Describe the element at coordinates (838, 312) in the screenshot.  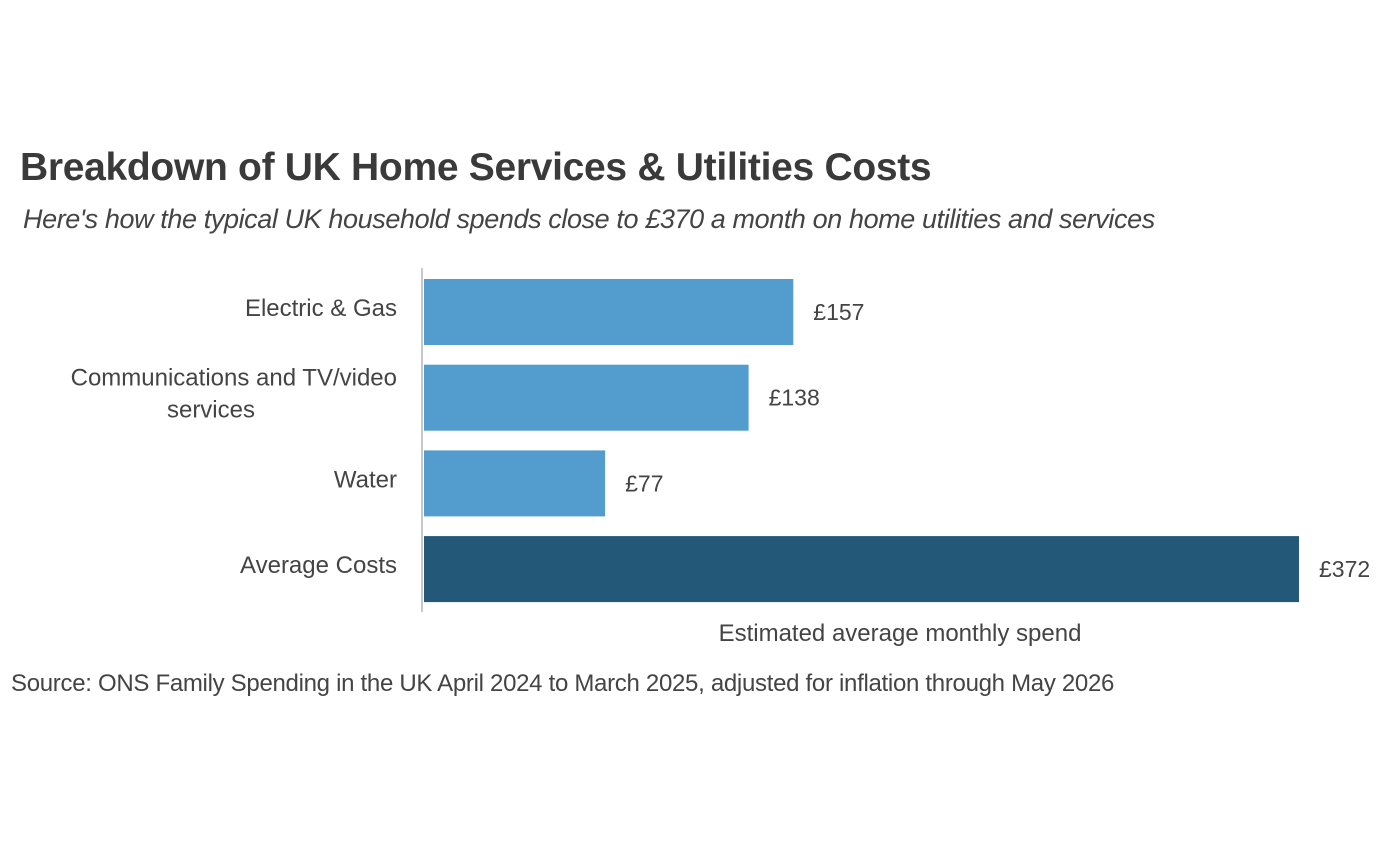
I see `value-label-0: £157` at that location.